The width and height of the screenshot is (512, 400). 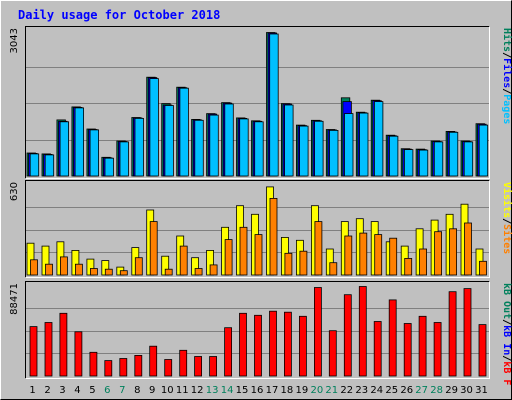 I want to click on legend-hits-files-pages: Hits/Files/Pages, so click(x=506, y=76).